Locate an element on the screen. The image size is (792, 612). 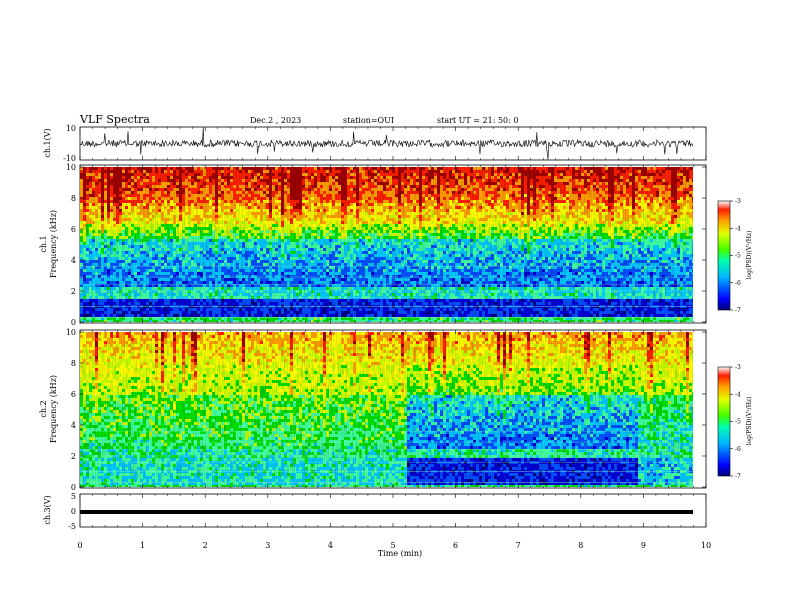
figure-title: VLF Spectra is located at coordinates (114, 119).